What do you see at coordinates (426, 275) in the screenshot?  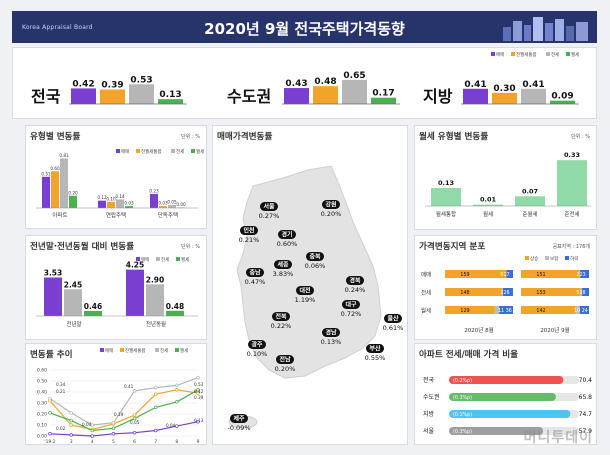 I see `dist-row-label: 매매` at bounding box center [426, 275].